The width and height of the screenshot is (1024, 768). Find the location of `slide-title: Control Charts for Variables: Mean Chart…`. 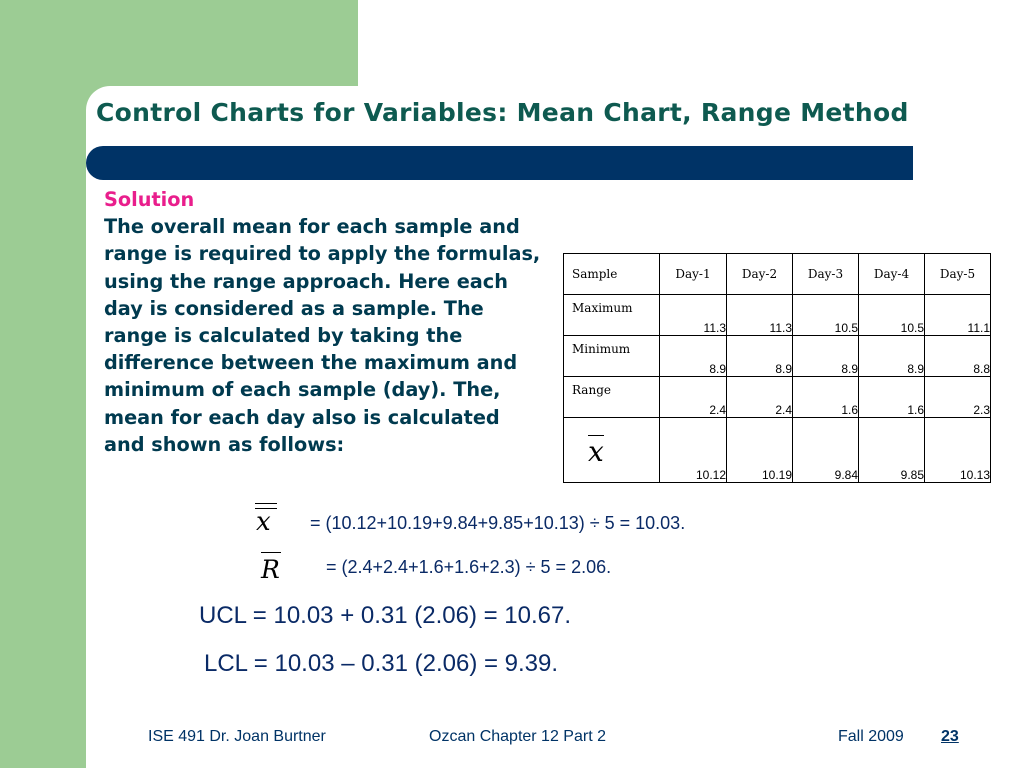

slide-title: Control Charts for Variables: Mean Chart… is located at coordinates (502, 112).